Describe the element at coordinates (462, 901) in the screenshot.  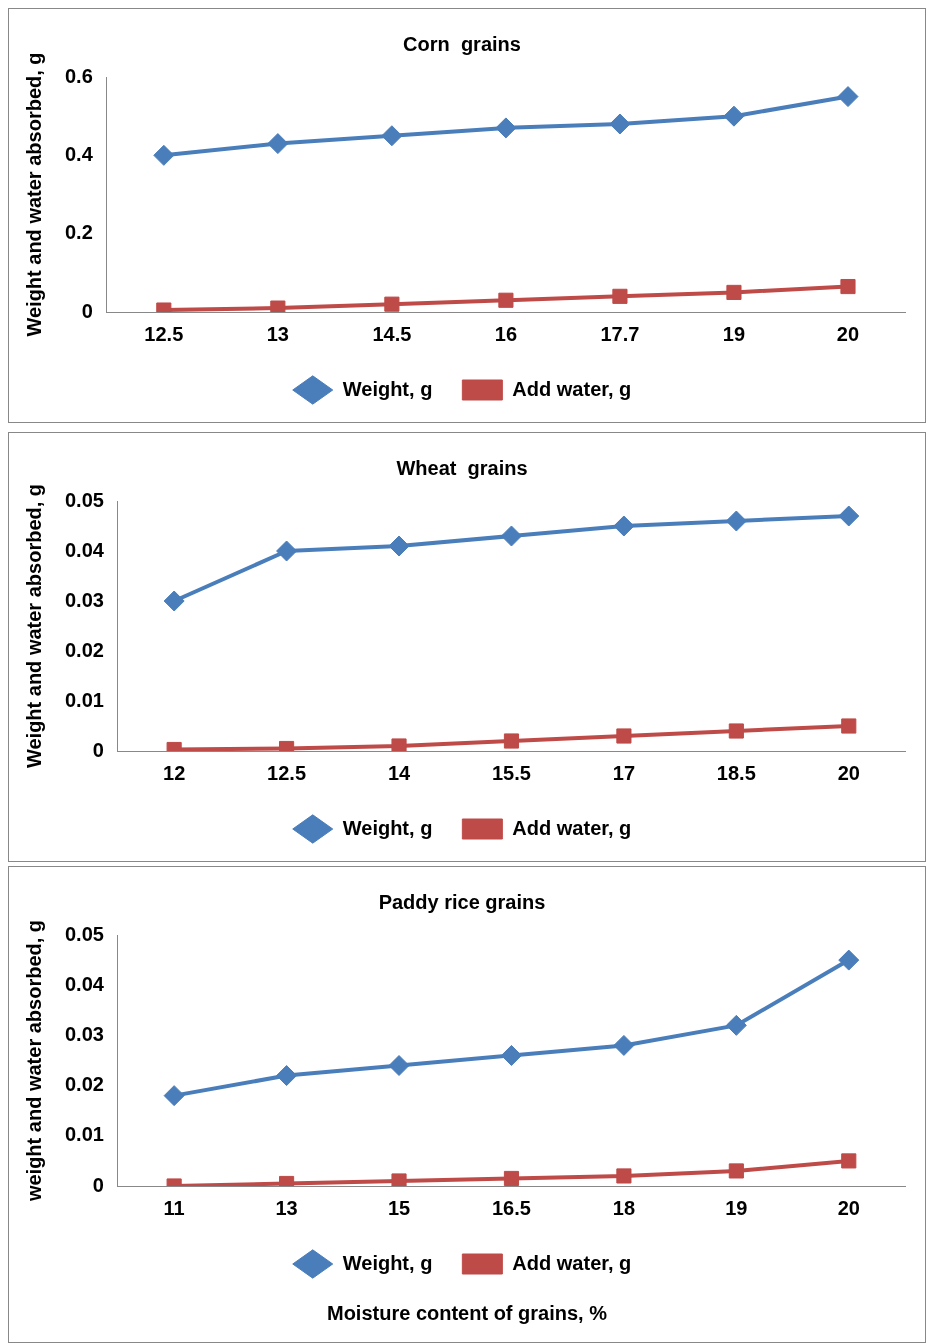
I see `chart-title: Paddy rice grains` at that location.